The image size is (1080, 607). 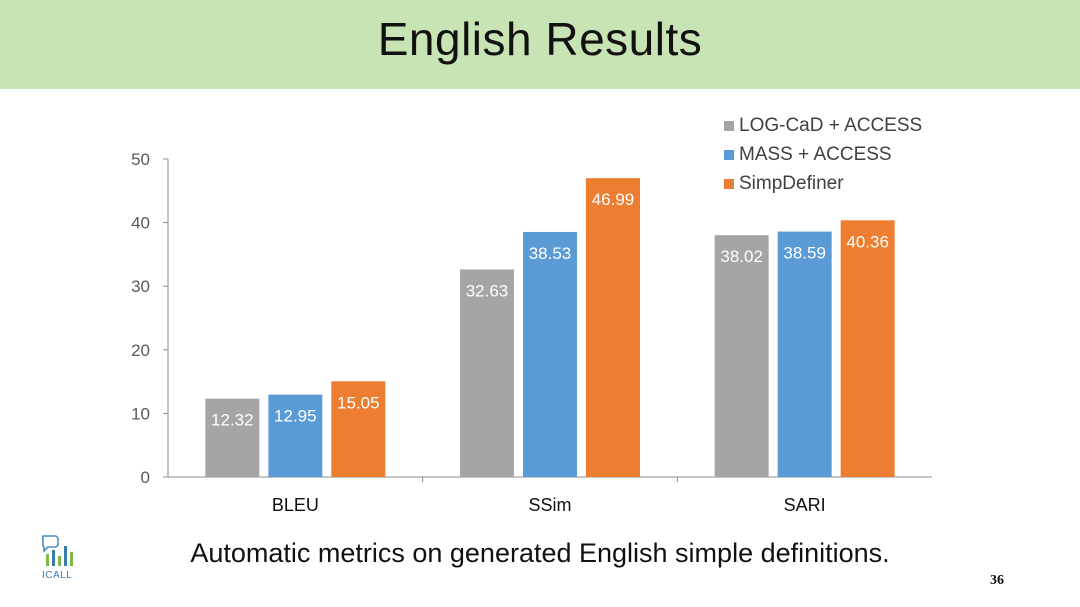 I want to click on category-label: SSim, so click(x=549, y=505).